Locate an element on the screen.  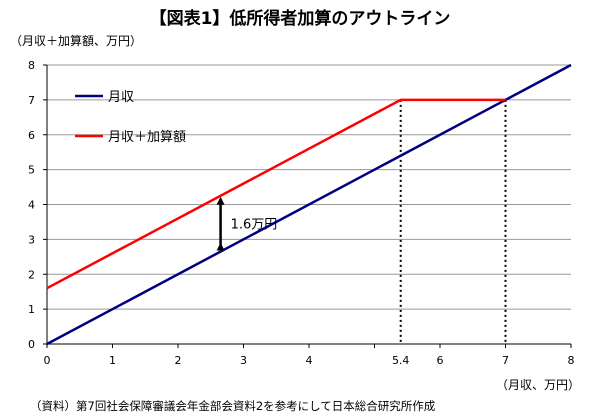
x-tick-label-6: 6 is located at coordinates (440, 360).